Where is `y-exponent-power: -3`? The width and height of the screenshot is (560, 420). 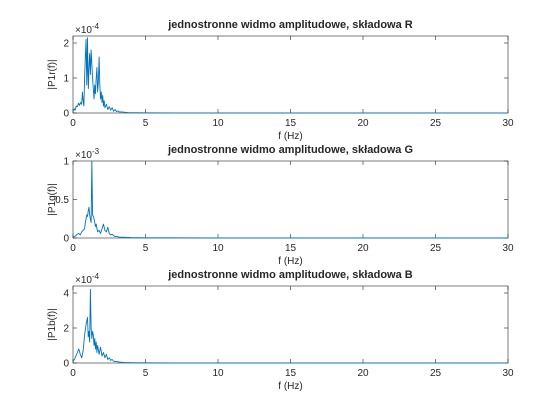 y-exponent-power: -3 is located at coordinates (96, 151).